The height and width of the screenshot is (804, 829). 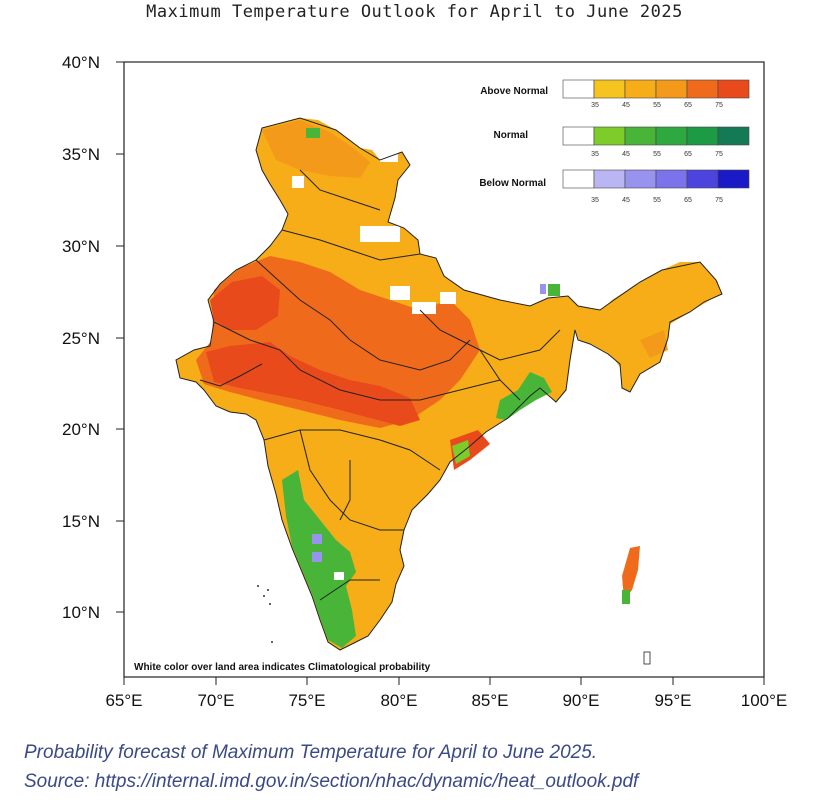 I want to click on y-axis: 40°N 35°N 30°N 25°N 20°N 15°N 10°N, so click(x=93, y=337).